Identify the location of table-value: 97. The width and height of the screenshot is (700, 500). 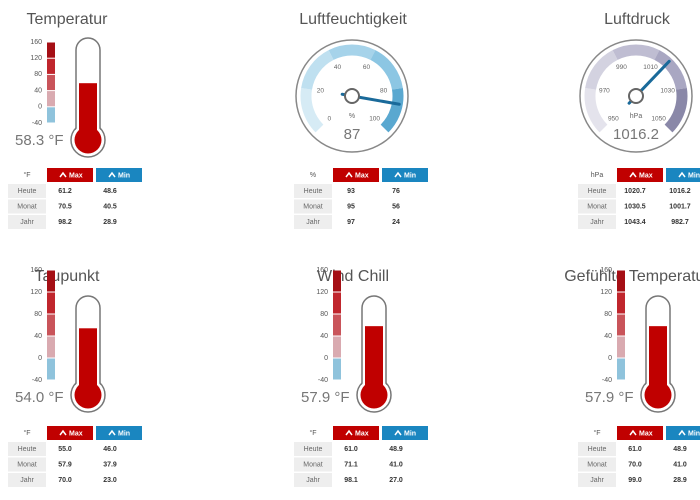
(351, 222).